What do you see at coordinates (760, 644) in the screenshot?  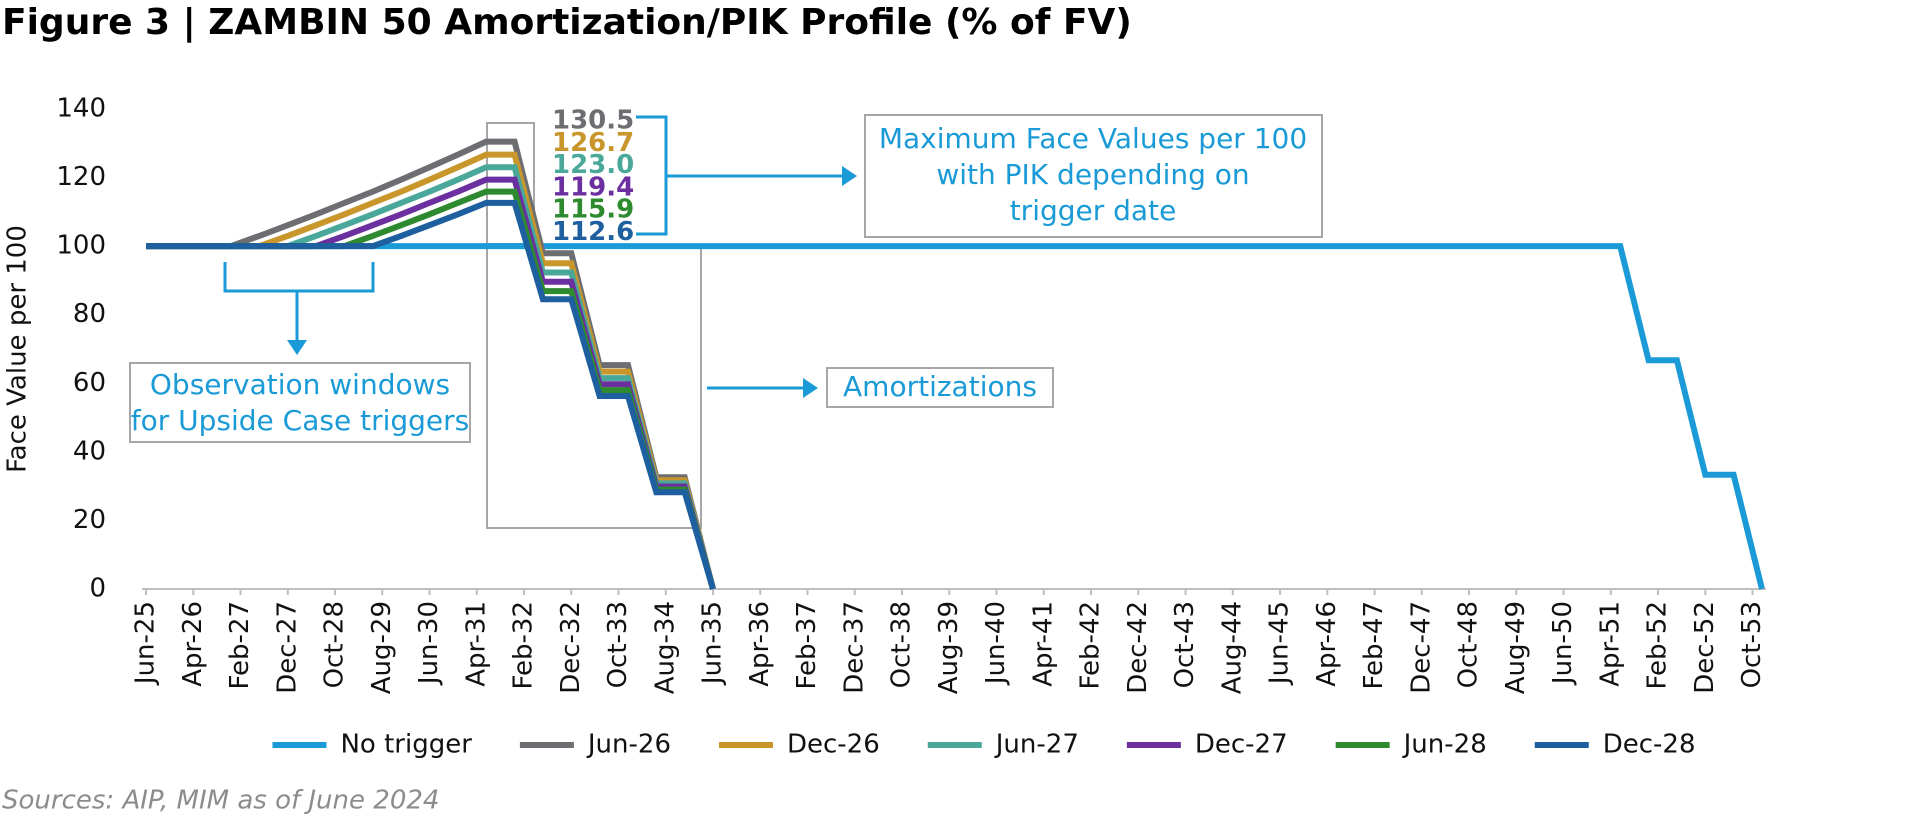 I see `x-tick-label: Apr-36` at bounding box center [760, 644].